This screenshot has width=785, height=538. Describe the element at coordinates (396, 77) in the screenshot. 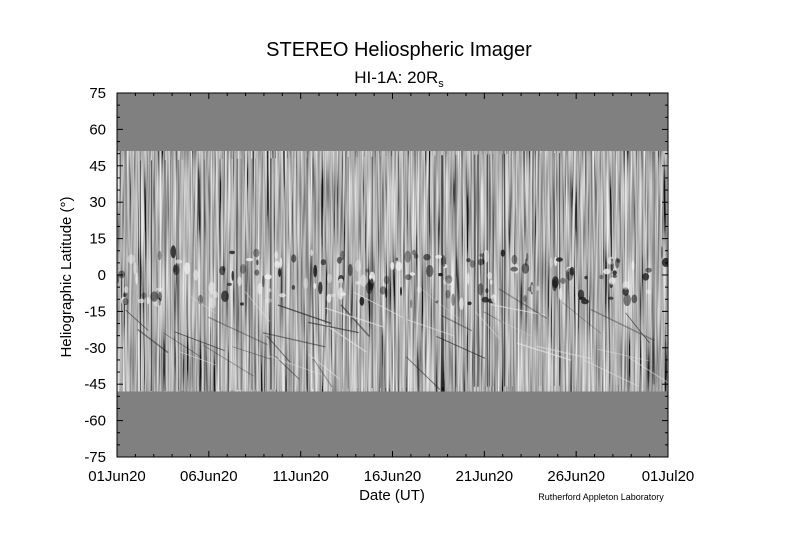

I see `subtitle-main: HI-1A: 20R` at that location.